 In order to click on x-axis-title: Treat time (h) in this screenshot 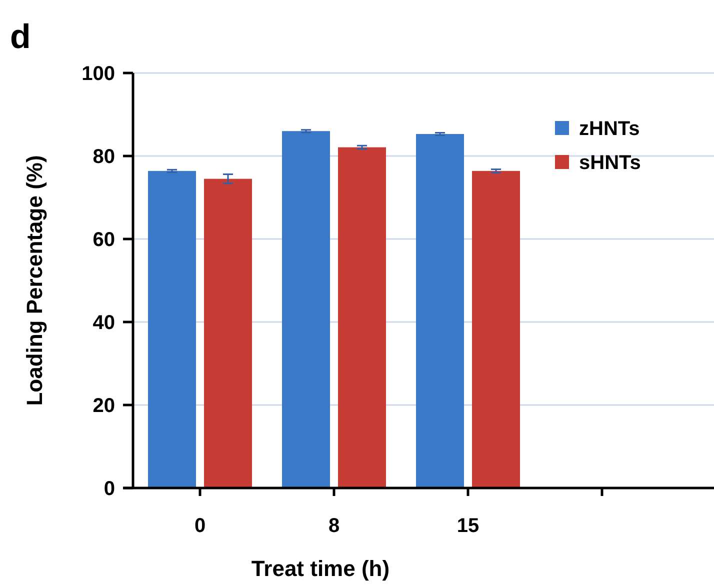, I will do `click(320, 568)`.